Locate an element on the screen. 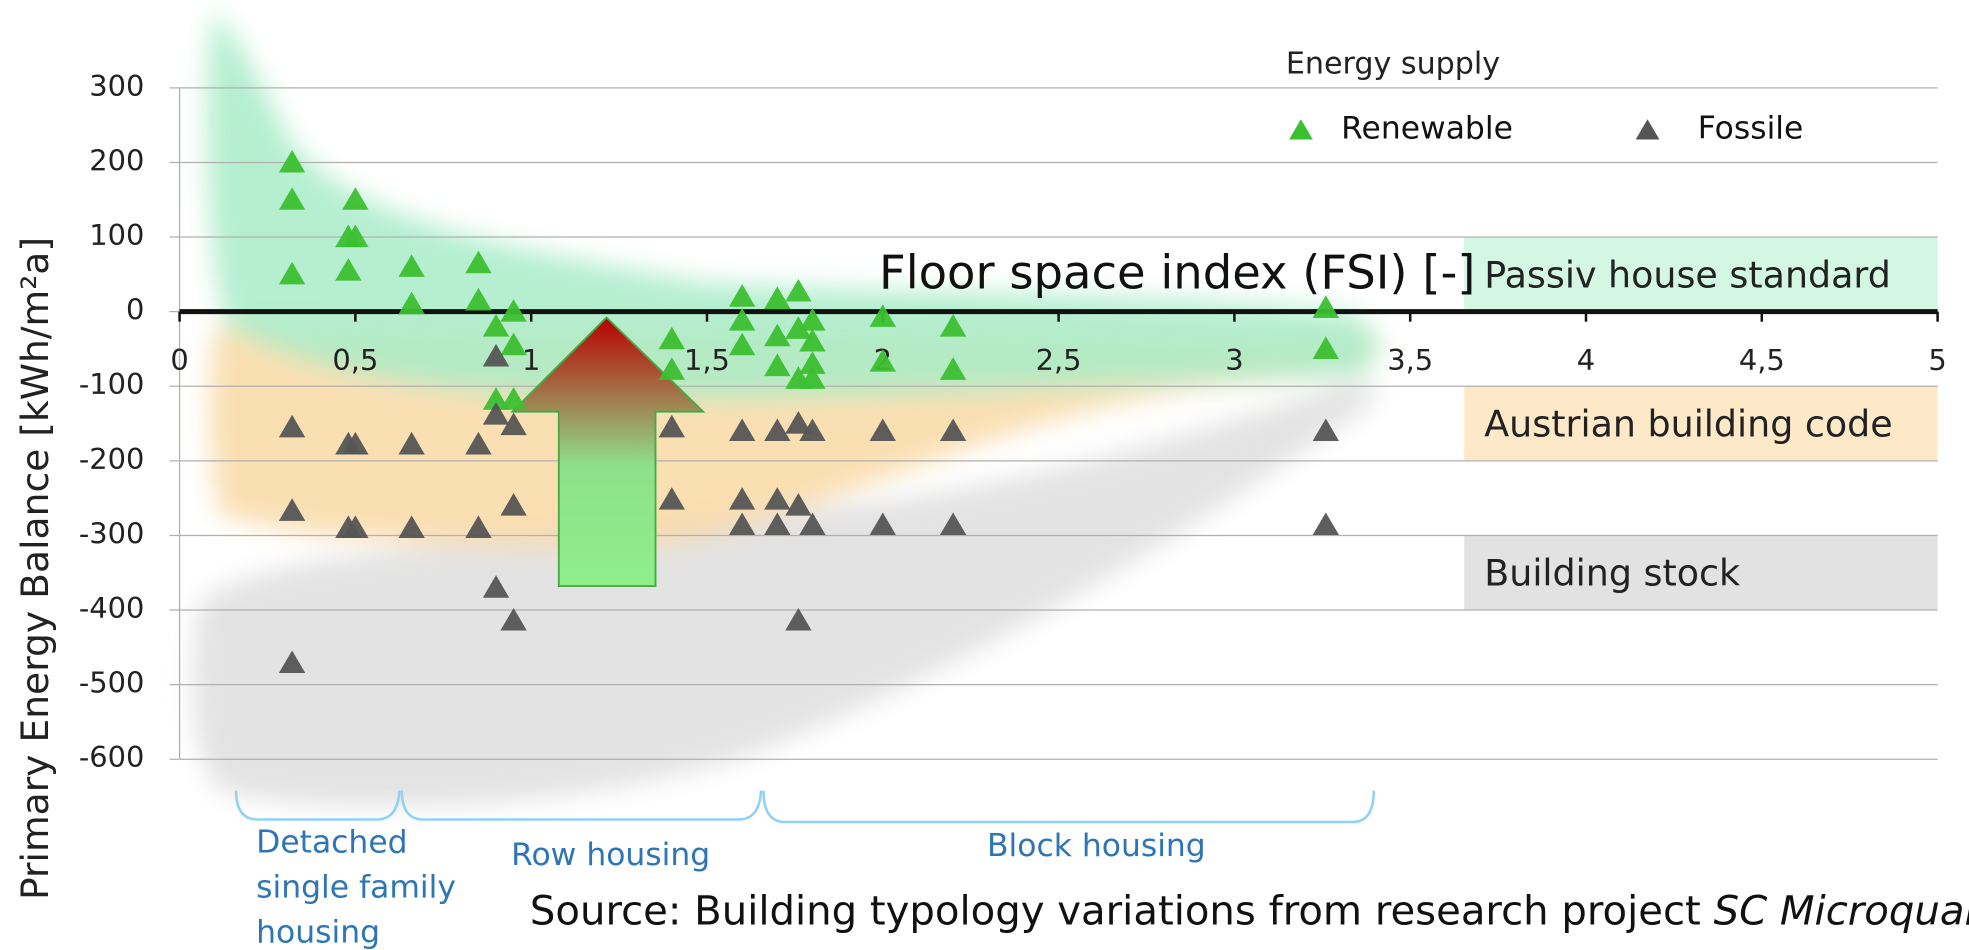 This screenshot has height=950, width=1969. x-tick-label: 3,5 is located at coordinates (1410, 360).